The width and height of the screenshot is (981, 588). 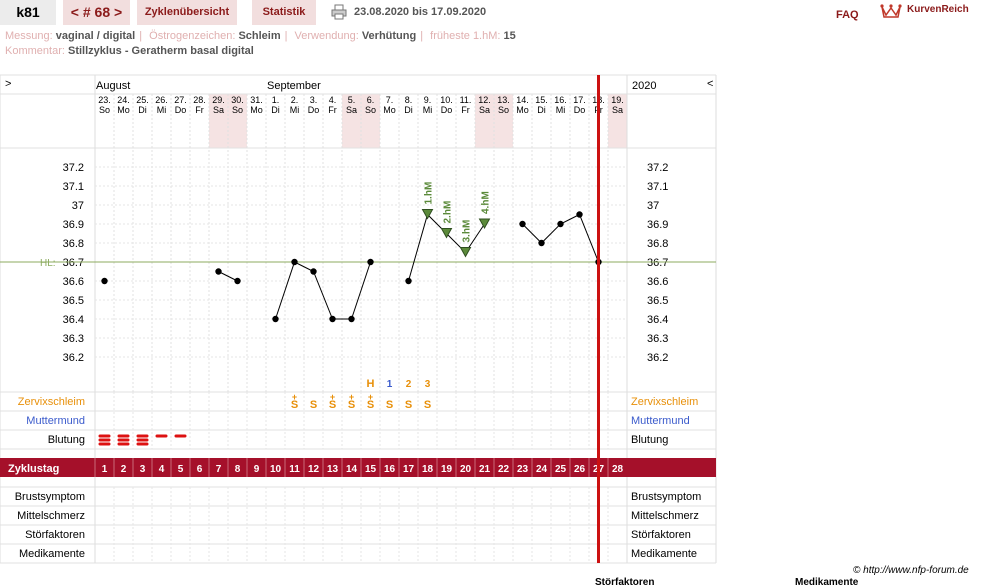 What do you see at coordinates (192, 36) in the screenshot?
I see `estrogen-label: Östrogenzeichen:` at bounding box center [192, 36].